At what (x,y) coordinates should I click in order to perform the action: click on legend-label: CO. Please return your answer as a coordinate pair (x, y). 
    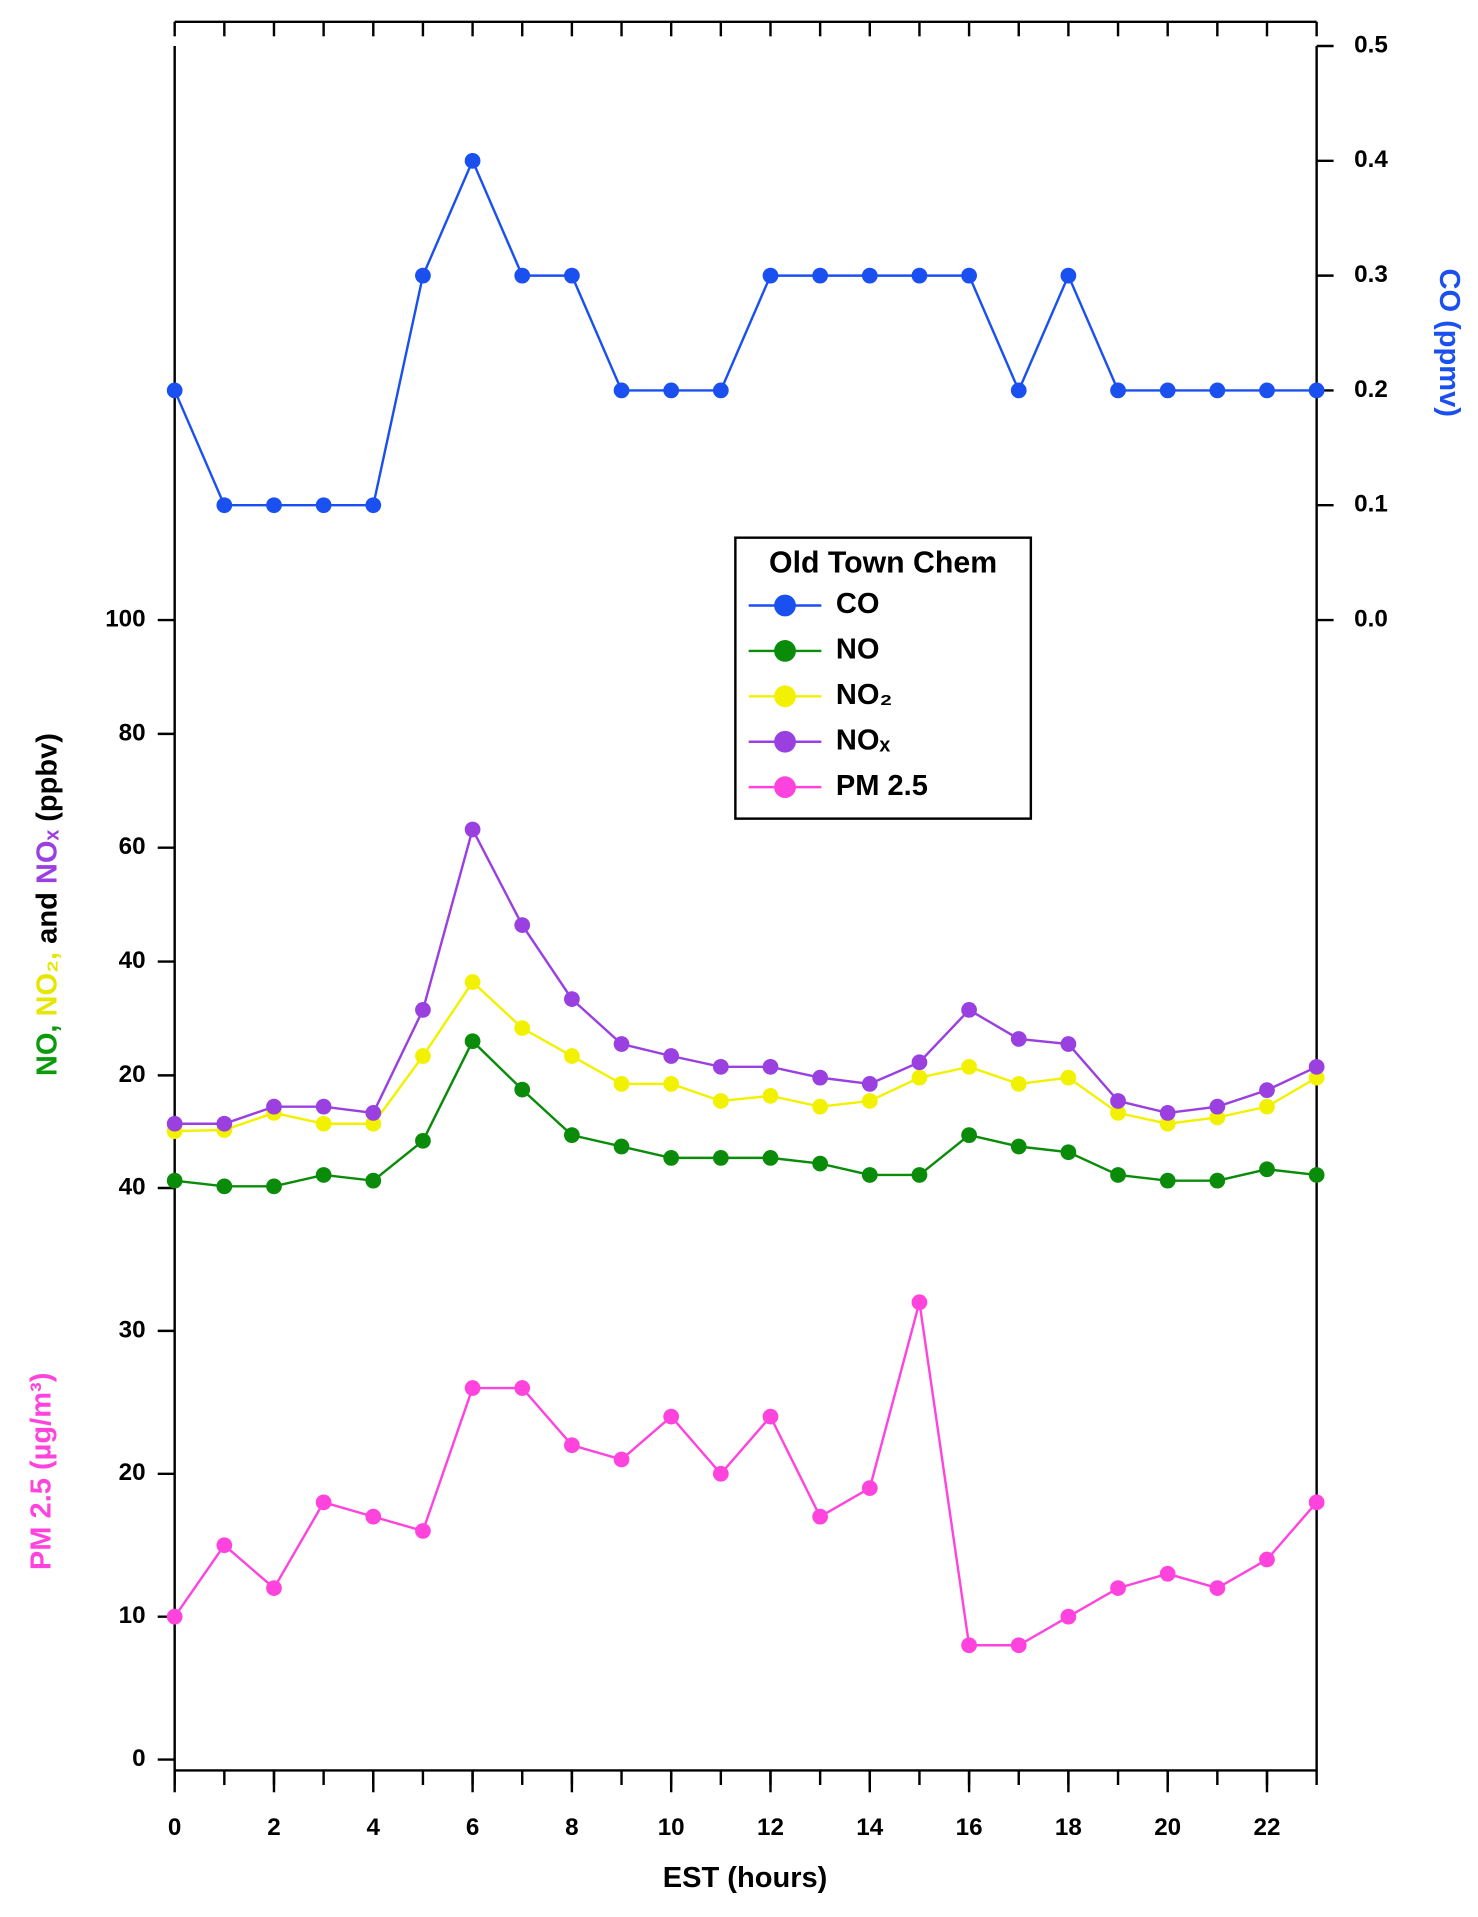
    Looking at the image, I should click on (858, 604).